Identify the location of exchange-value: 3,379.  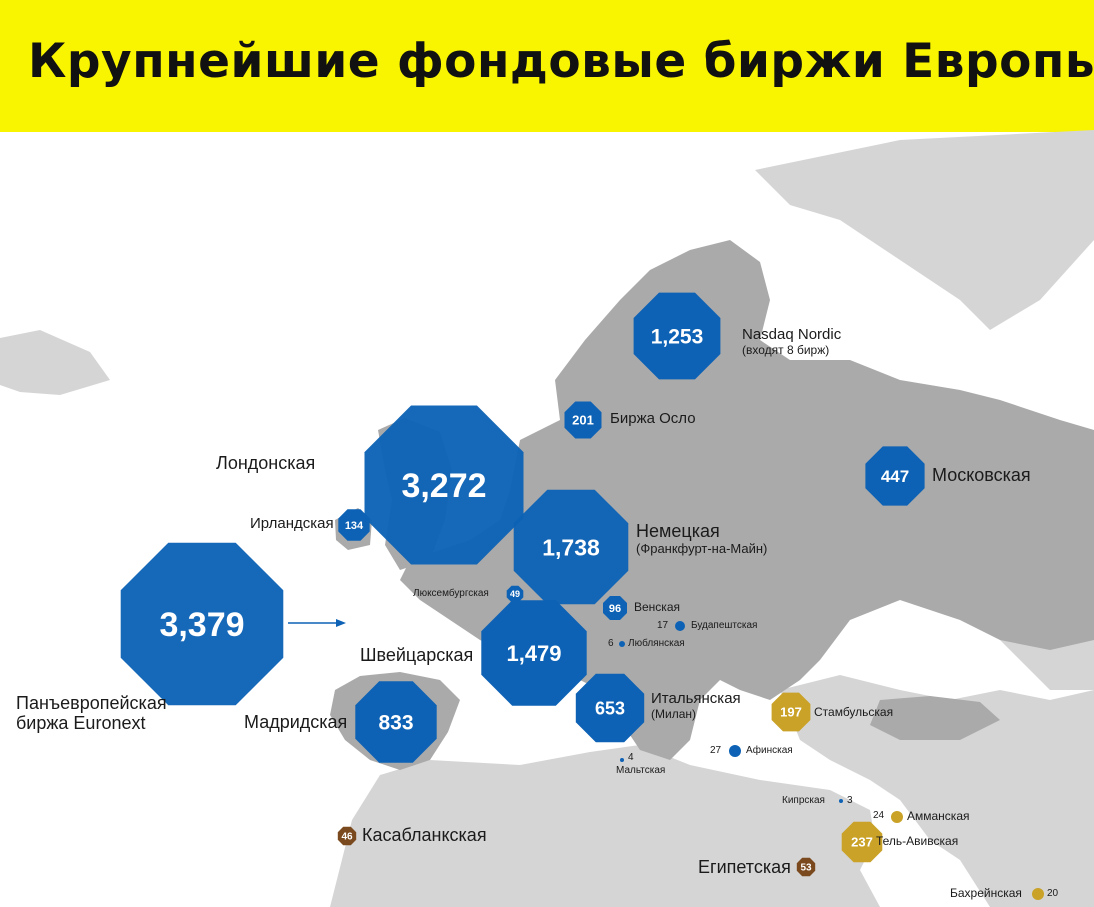
(201, 625).